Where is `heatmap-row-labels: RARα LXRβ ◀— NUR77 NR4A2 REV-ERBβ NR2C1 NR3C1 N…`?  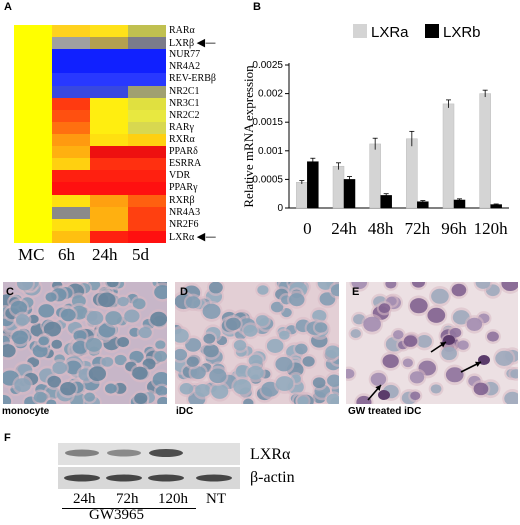 heatmap-row-labels: RARα LXRβ ◀— NUR77 NR4A2 REV-ERBβ NR2C1 NR3C1 N… is located at coordinates (209, 134).